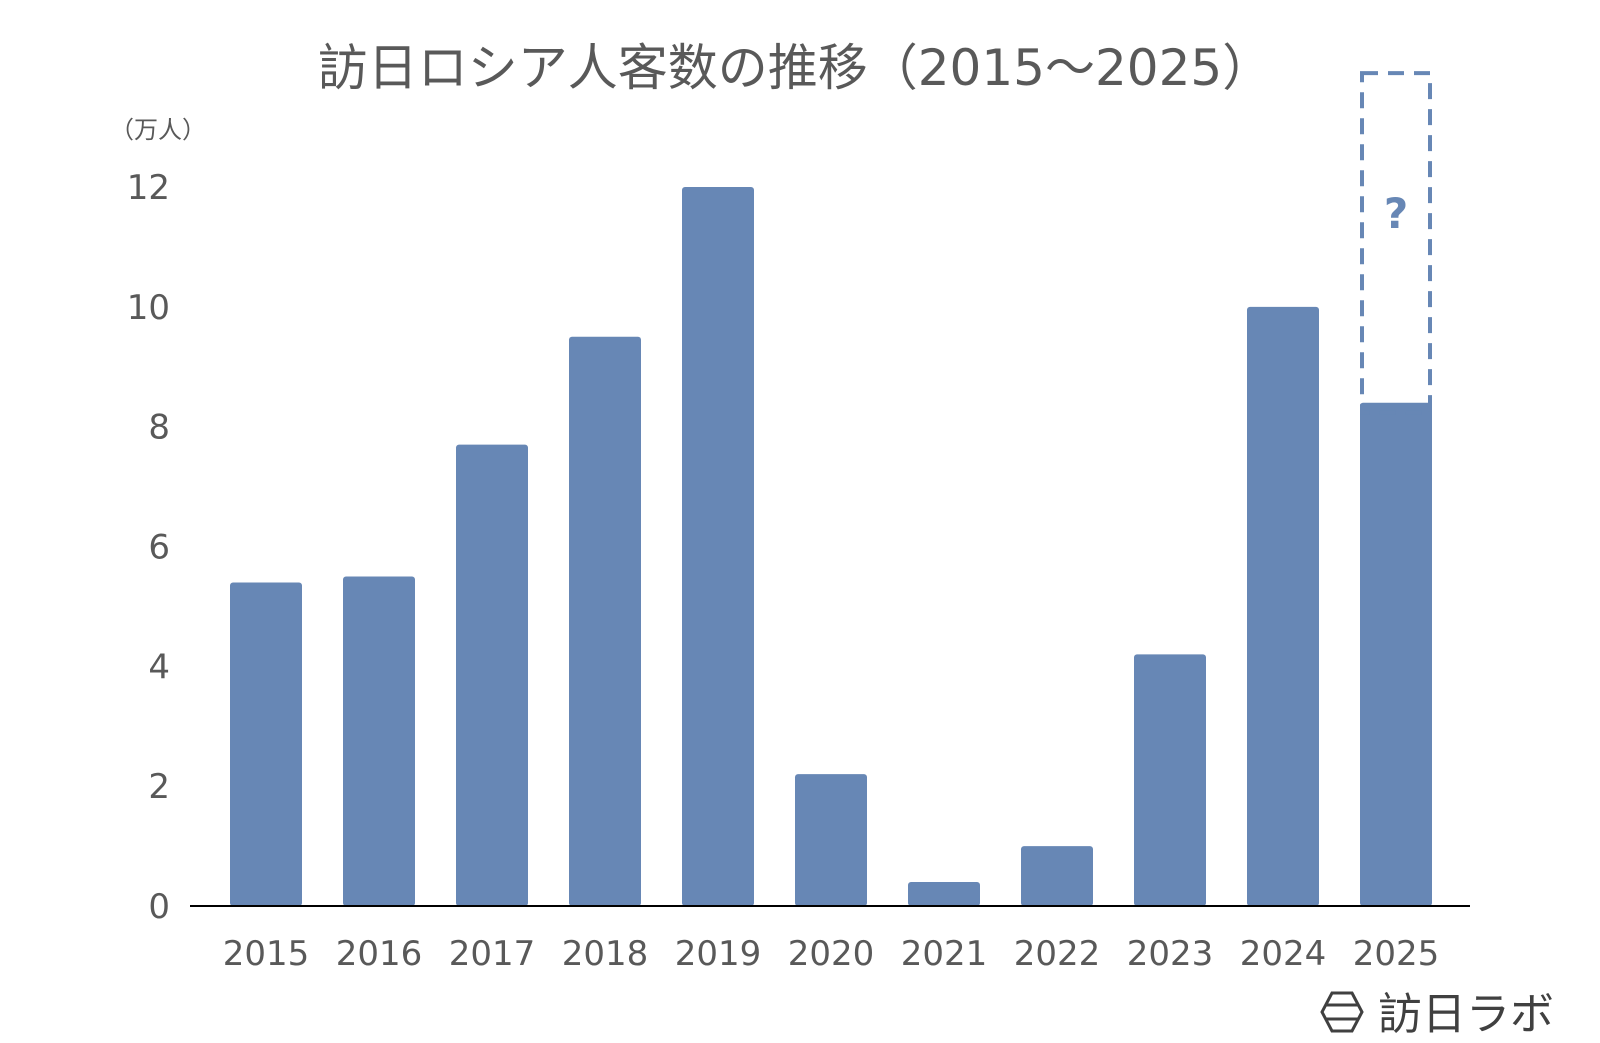 This screenshot has width=1600, height=1043. What do you see at coordinates (159, 428) in the screenshot?
I see `y-tick-label: 8` at bounding box center [159, 428].